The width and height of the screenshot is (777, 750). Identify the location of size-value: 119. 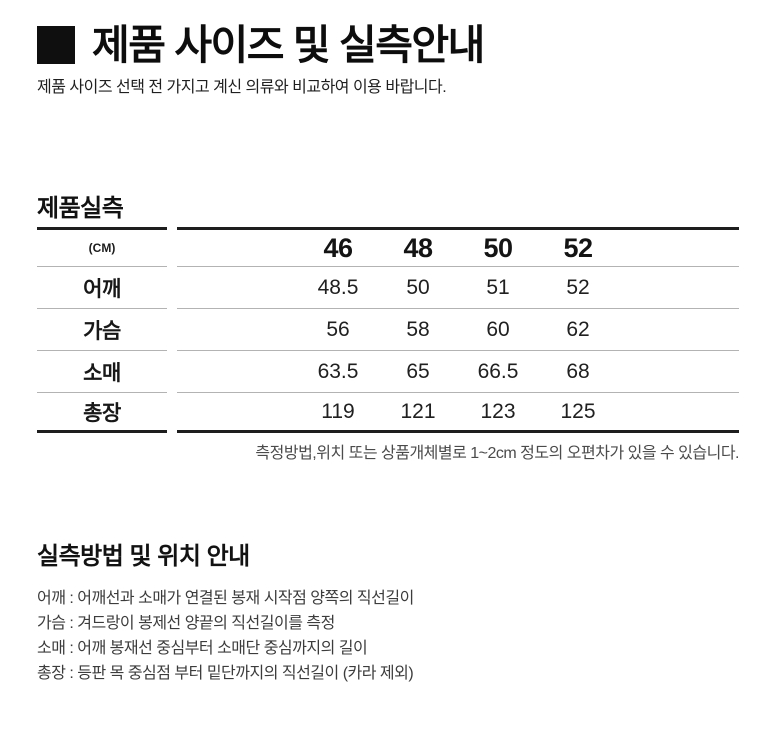
(338, 411).